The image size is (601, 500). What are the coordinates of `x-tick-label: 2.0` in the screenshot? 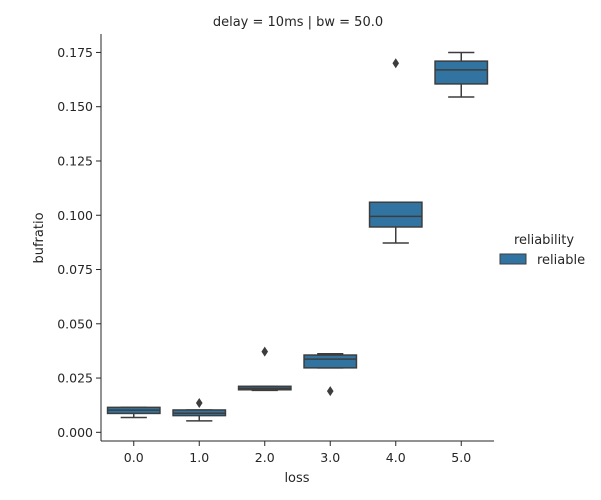 It's located at (265, 457).